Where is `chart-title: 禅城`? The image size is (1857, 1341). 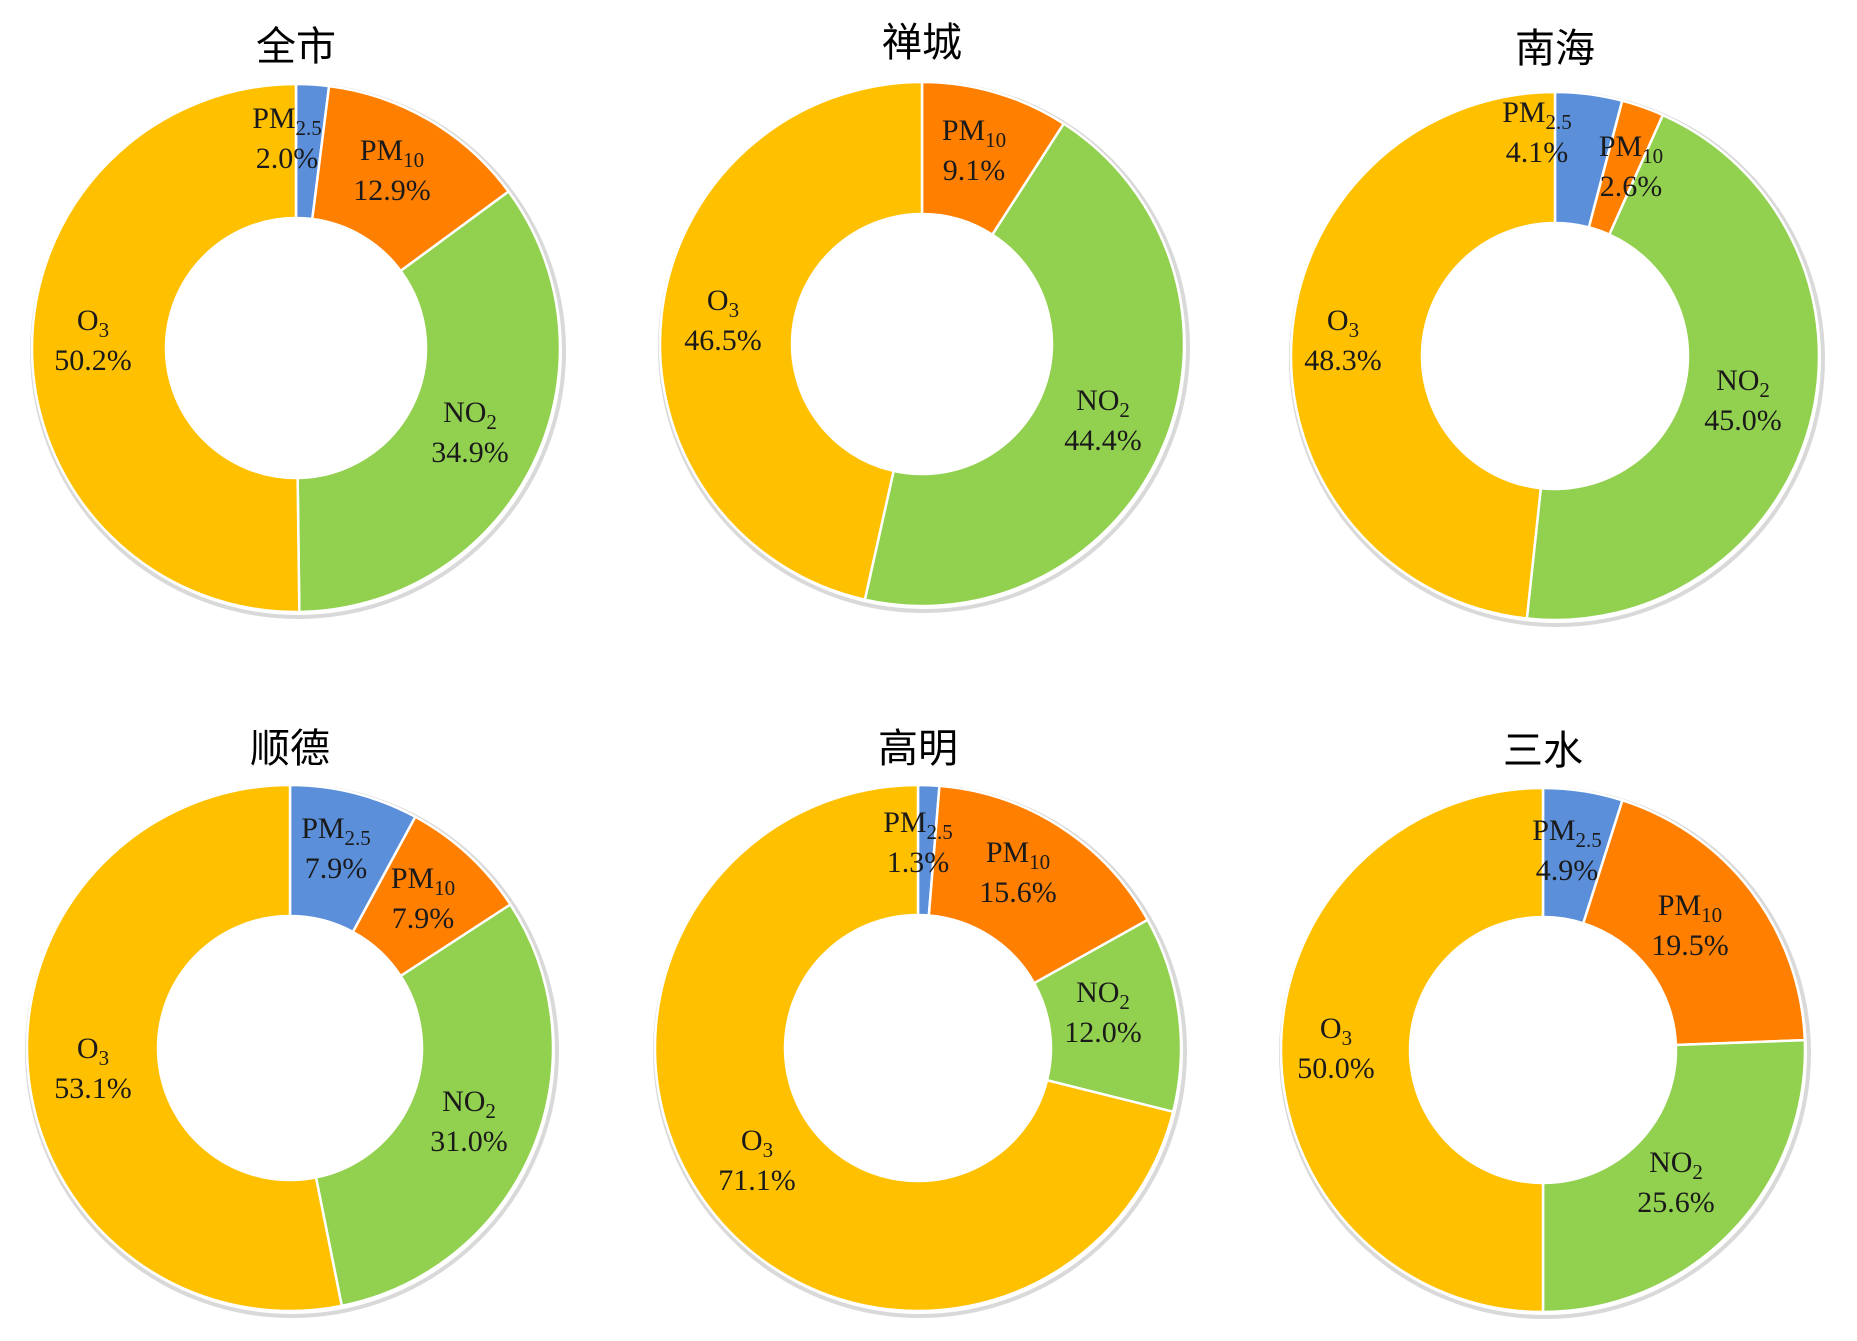 chart-title: 禅城 is located at coordinates (922, 43).